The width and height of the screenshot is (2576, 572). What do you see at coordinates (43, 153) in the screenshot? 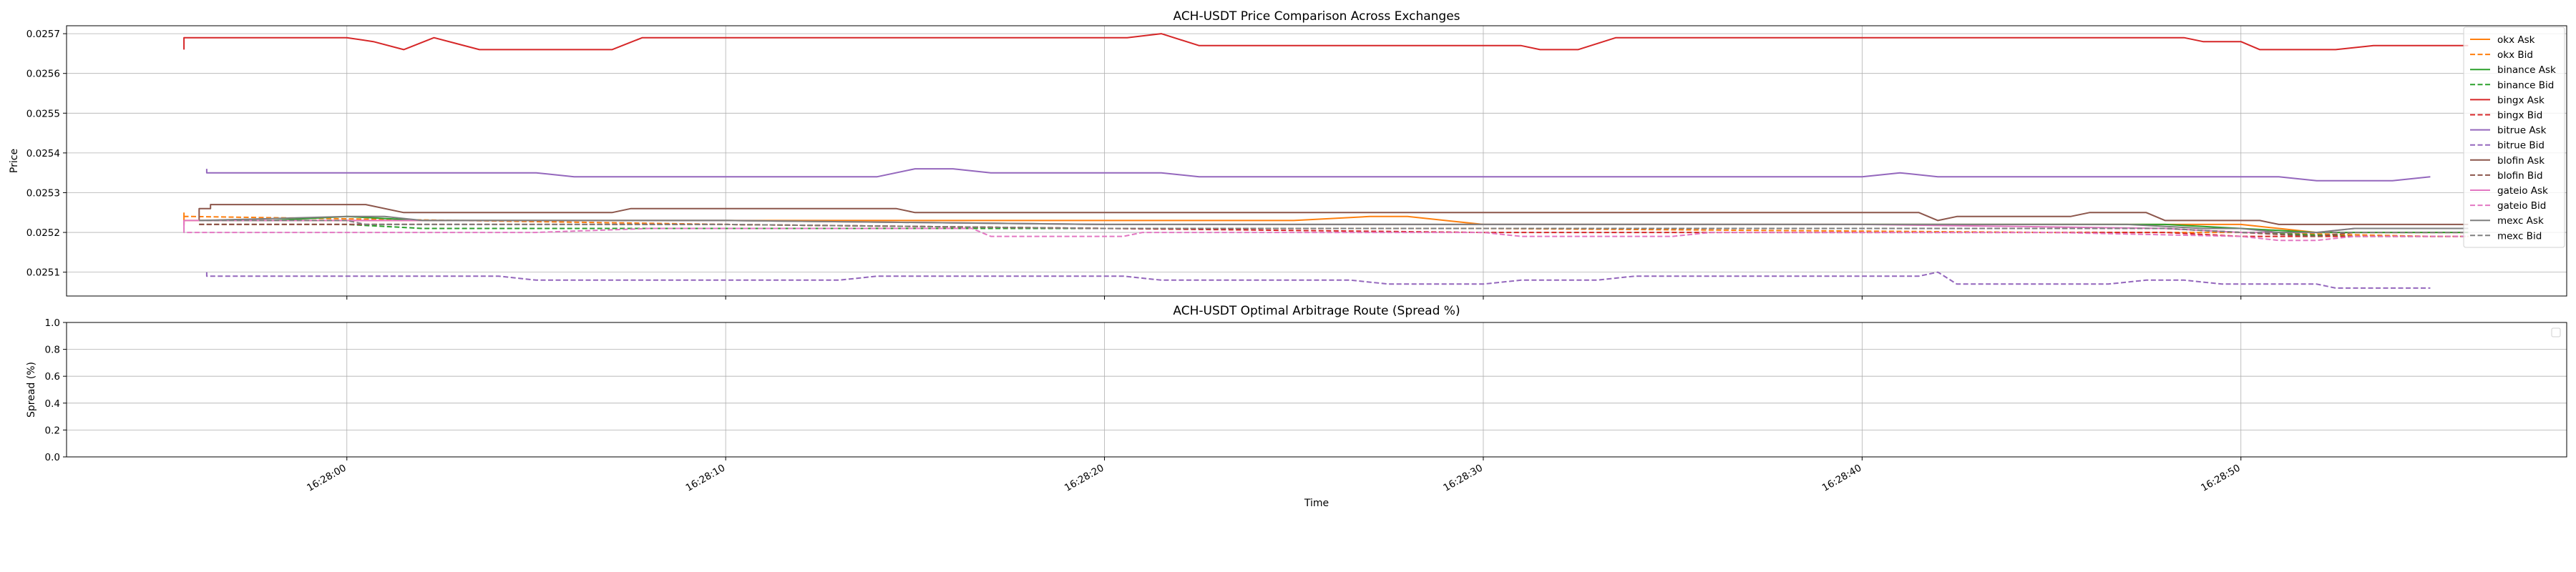
I see `price-y-tick-label: 0.0254` at bounding box center [43, 153].